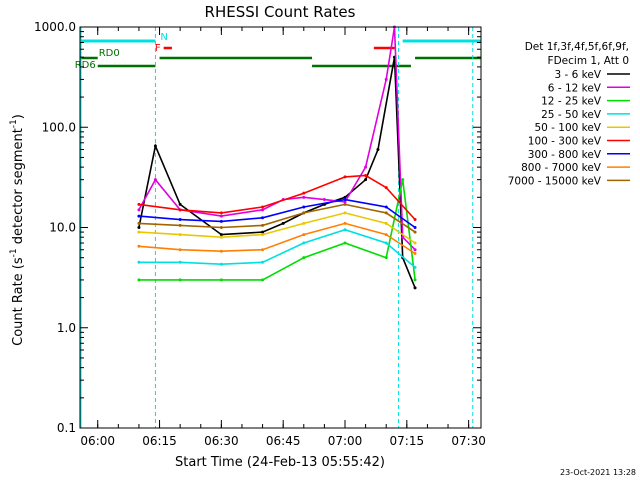 This screenshot has width=640, height=480. Describe the element at coordinates (577, 47) in the screenshot. I see `legend-header-line-1: Det 1f,3f,4f,5f,6f,9f,` at that location.